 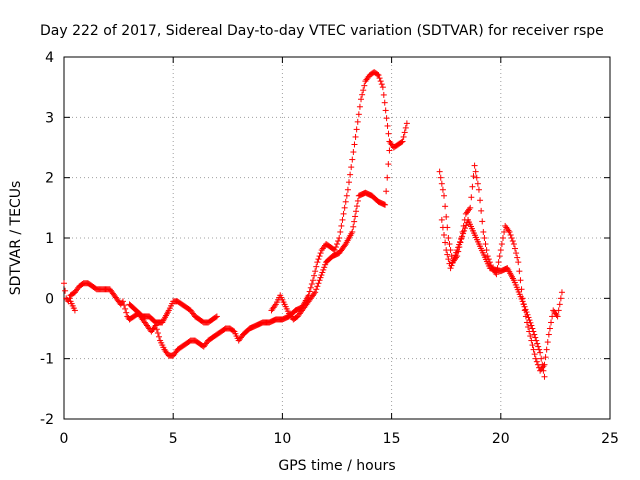 What do you see at coordinates (282, 439) in the screenshot?
I see `x-tick-label: 10` at bounding box center [282, 439].